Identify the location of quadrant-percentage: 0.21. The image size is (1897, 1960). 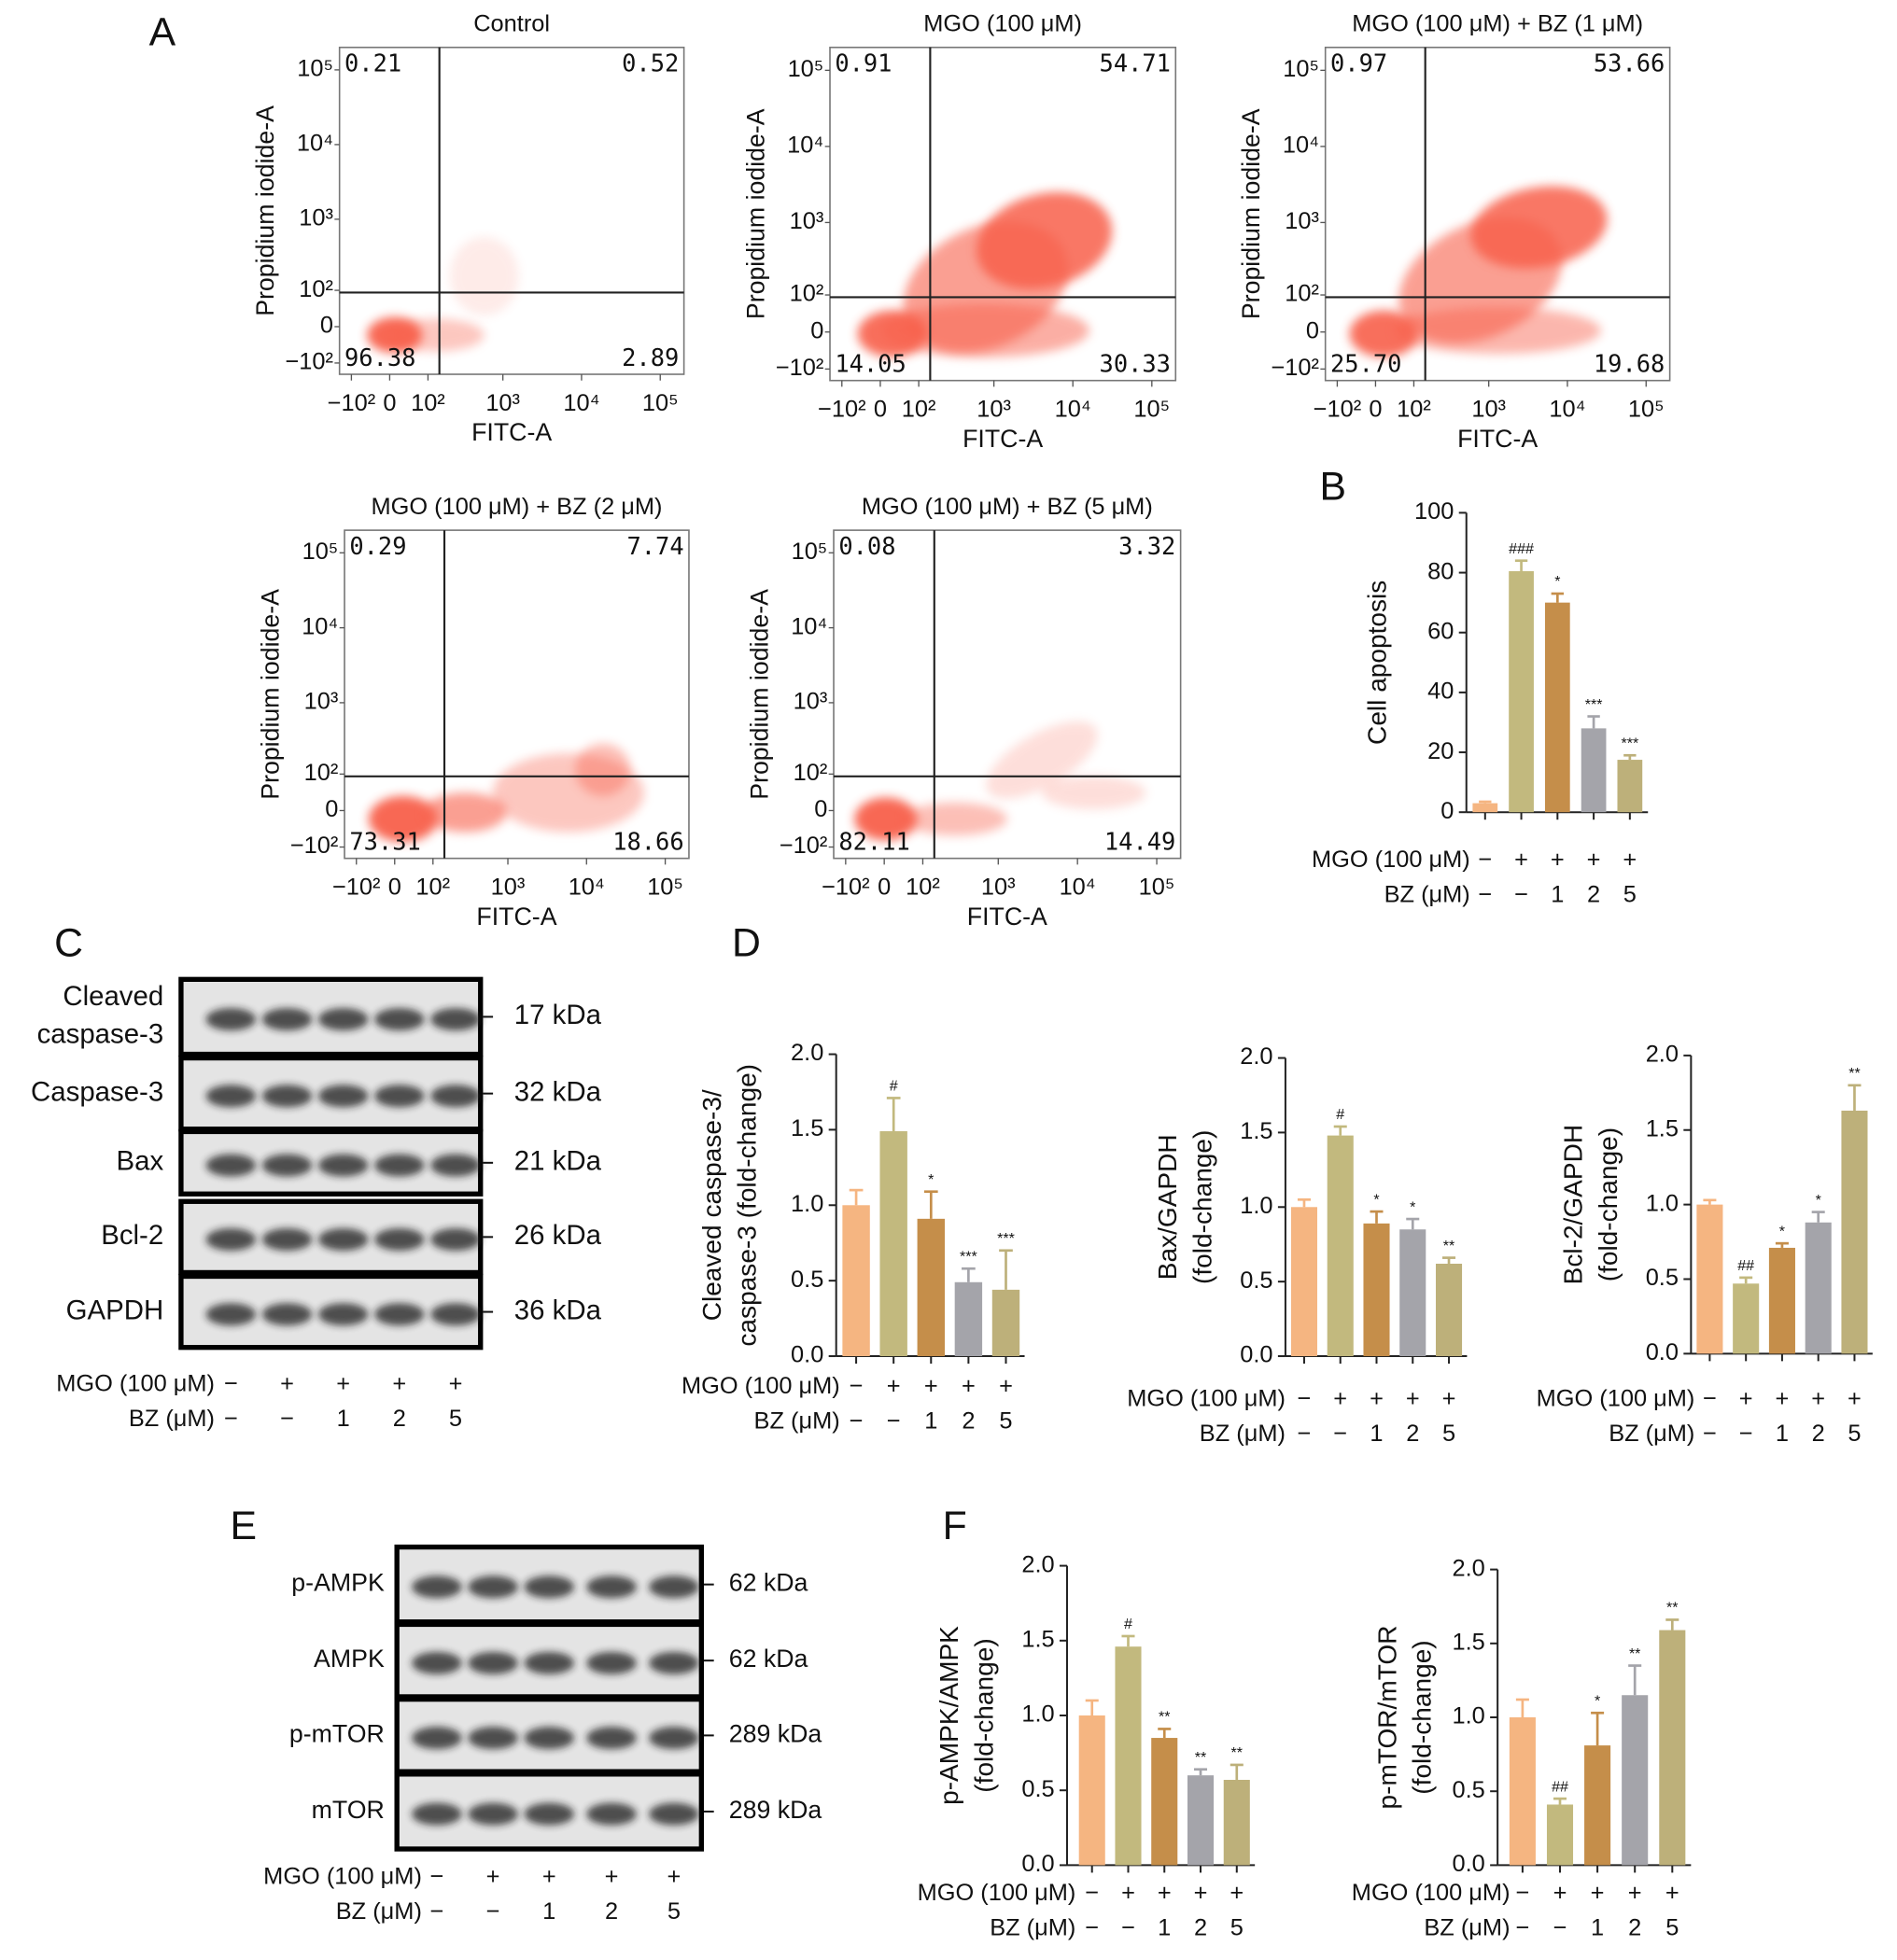
(373, 63).